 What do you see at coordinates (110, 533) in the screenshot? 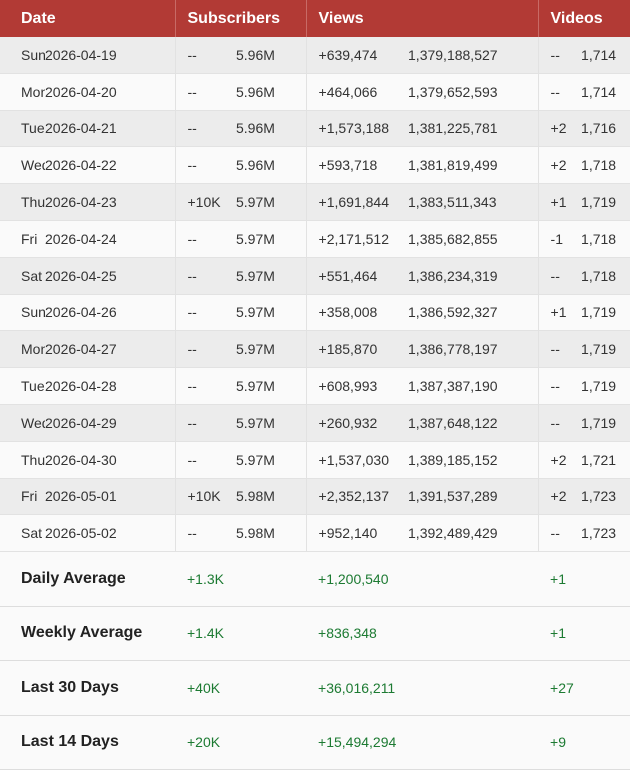
I see `date-cell: 2026-05-02` at bounding box center [110, 533].